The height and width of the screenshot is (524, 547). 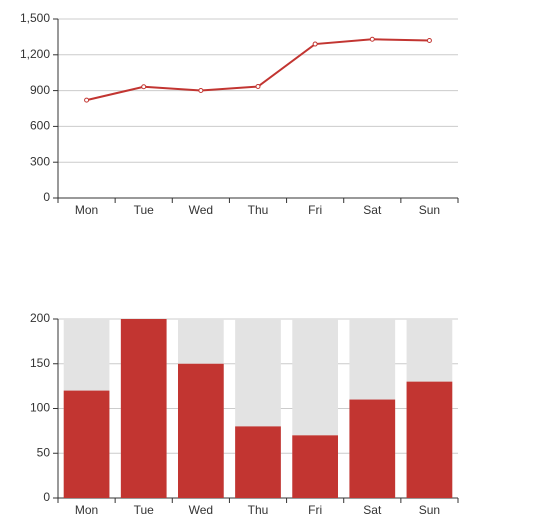 What do you see at coordinates (40, 408) in the screenshot?
I see `y-tick-label: 100` at bounding box center [40, 408].